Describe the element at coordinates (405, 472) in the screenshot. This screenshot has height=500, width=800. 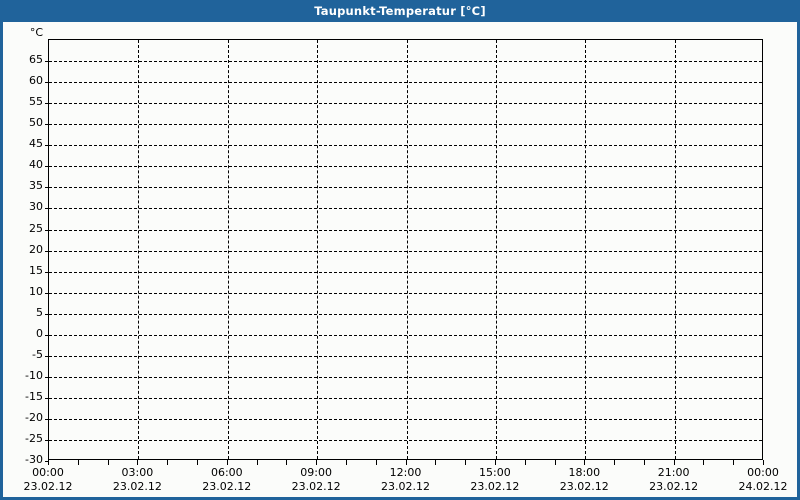
I see `x-axis-tick-time: 12:00` at that location.